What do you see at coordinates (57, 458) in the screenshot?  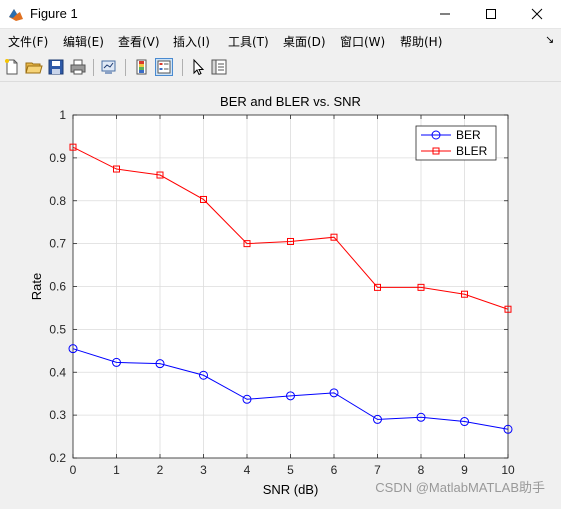 I see `y-tick-label: 0.2` at bounding box center [57, 458].